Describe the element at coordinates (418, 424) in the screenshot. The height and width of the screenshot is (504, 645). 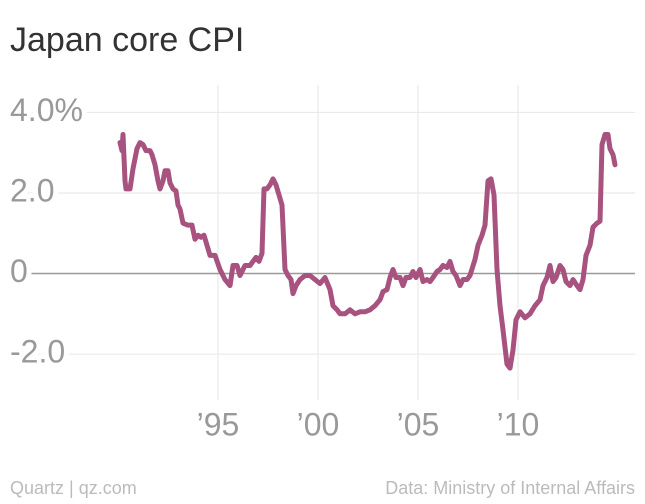
I see `x-tick-label: ’05` at that location.